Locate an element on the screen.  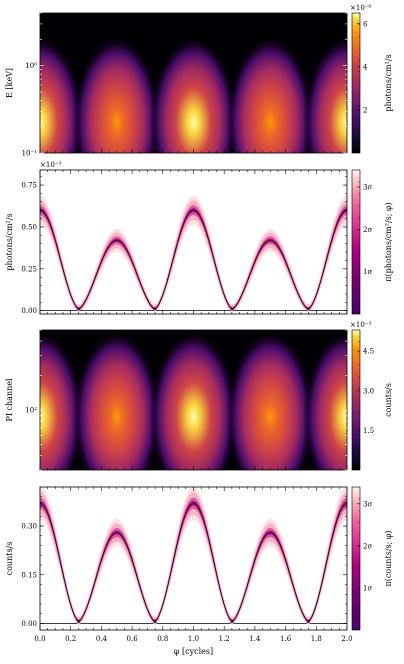
x-tick-label: 0.0 is located at coordinates (39, 639).